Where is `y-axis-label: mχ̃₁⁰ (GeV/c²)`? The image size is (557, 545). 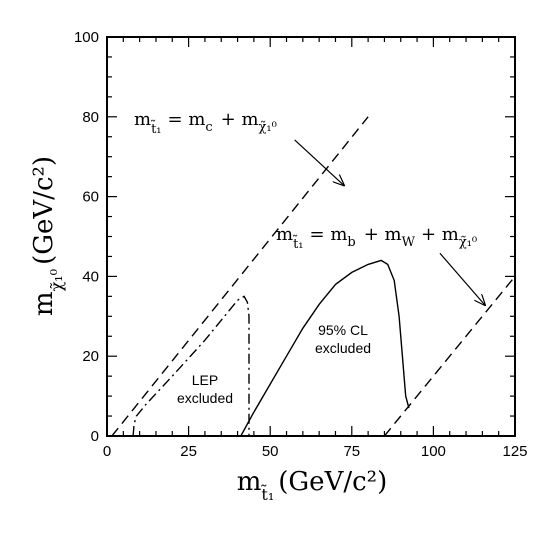 y-axis-label: mχ̃₁⁰ (GeV/c²) is located at coordinates (47, 236).